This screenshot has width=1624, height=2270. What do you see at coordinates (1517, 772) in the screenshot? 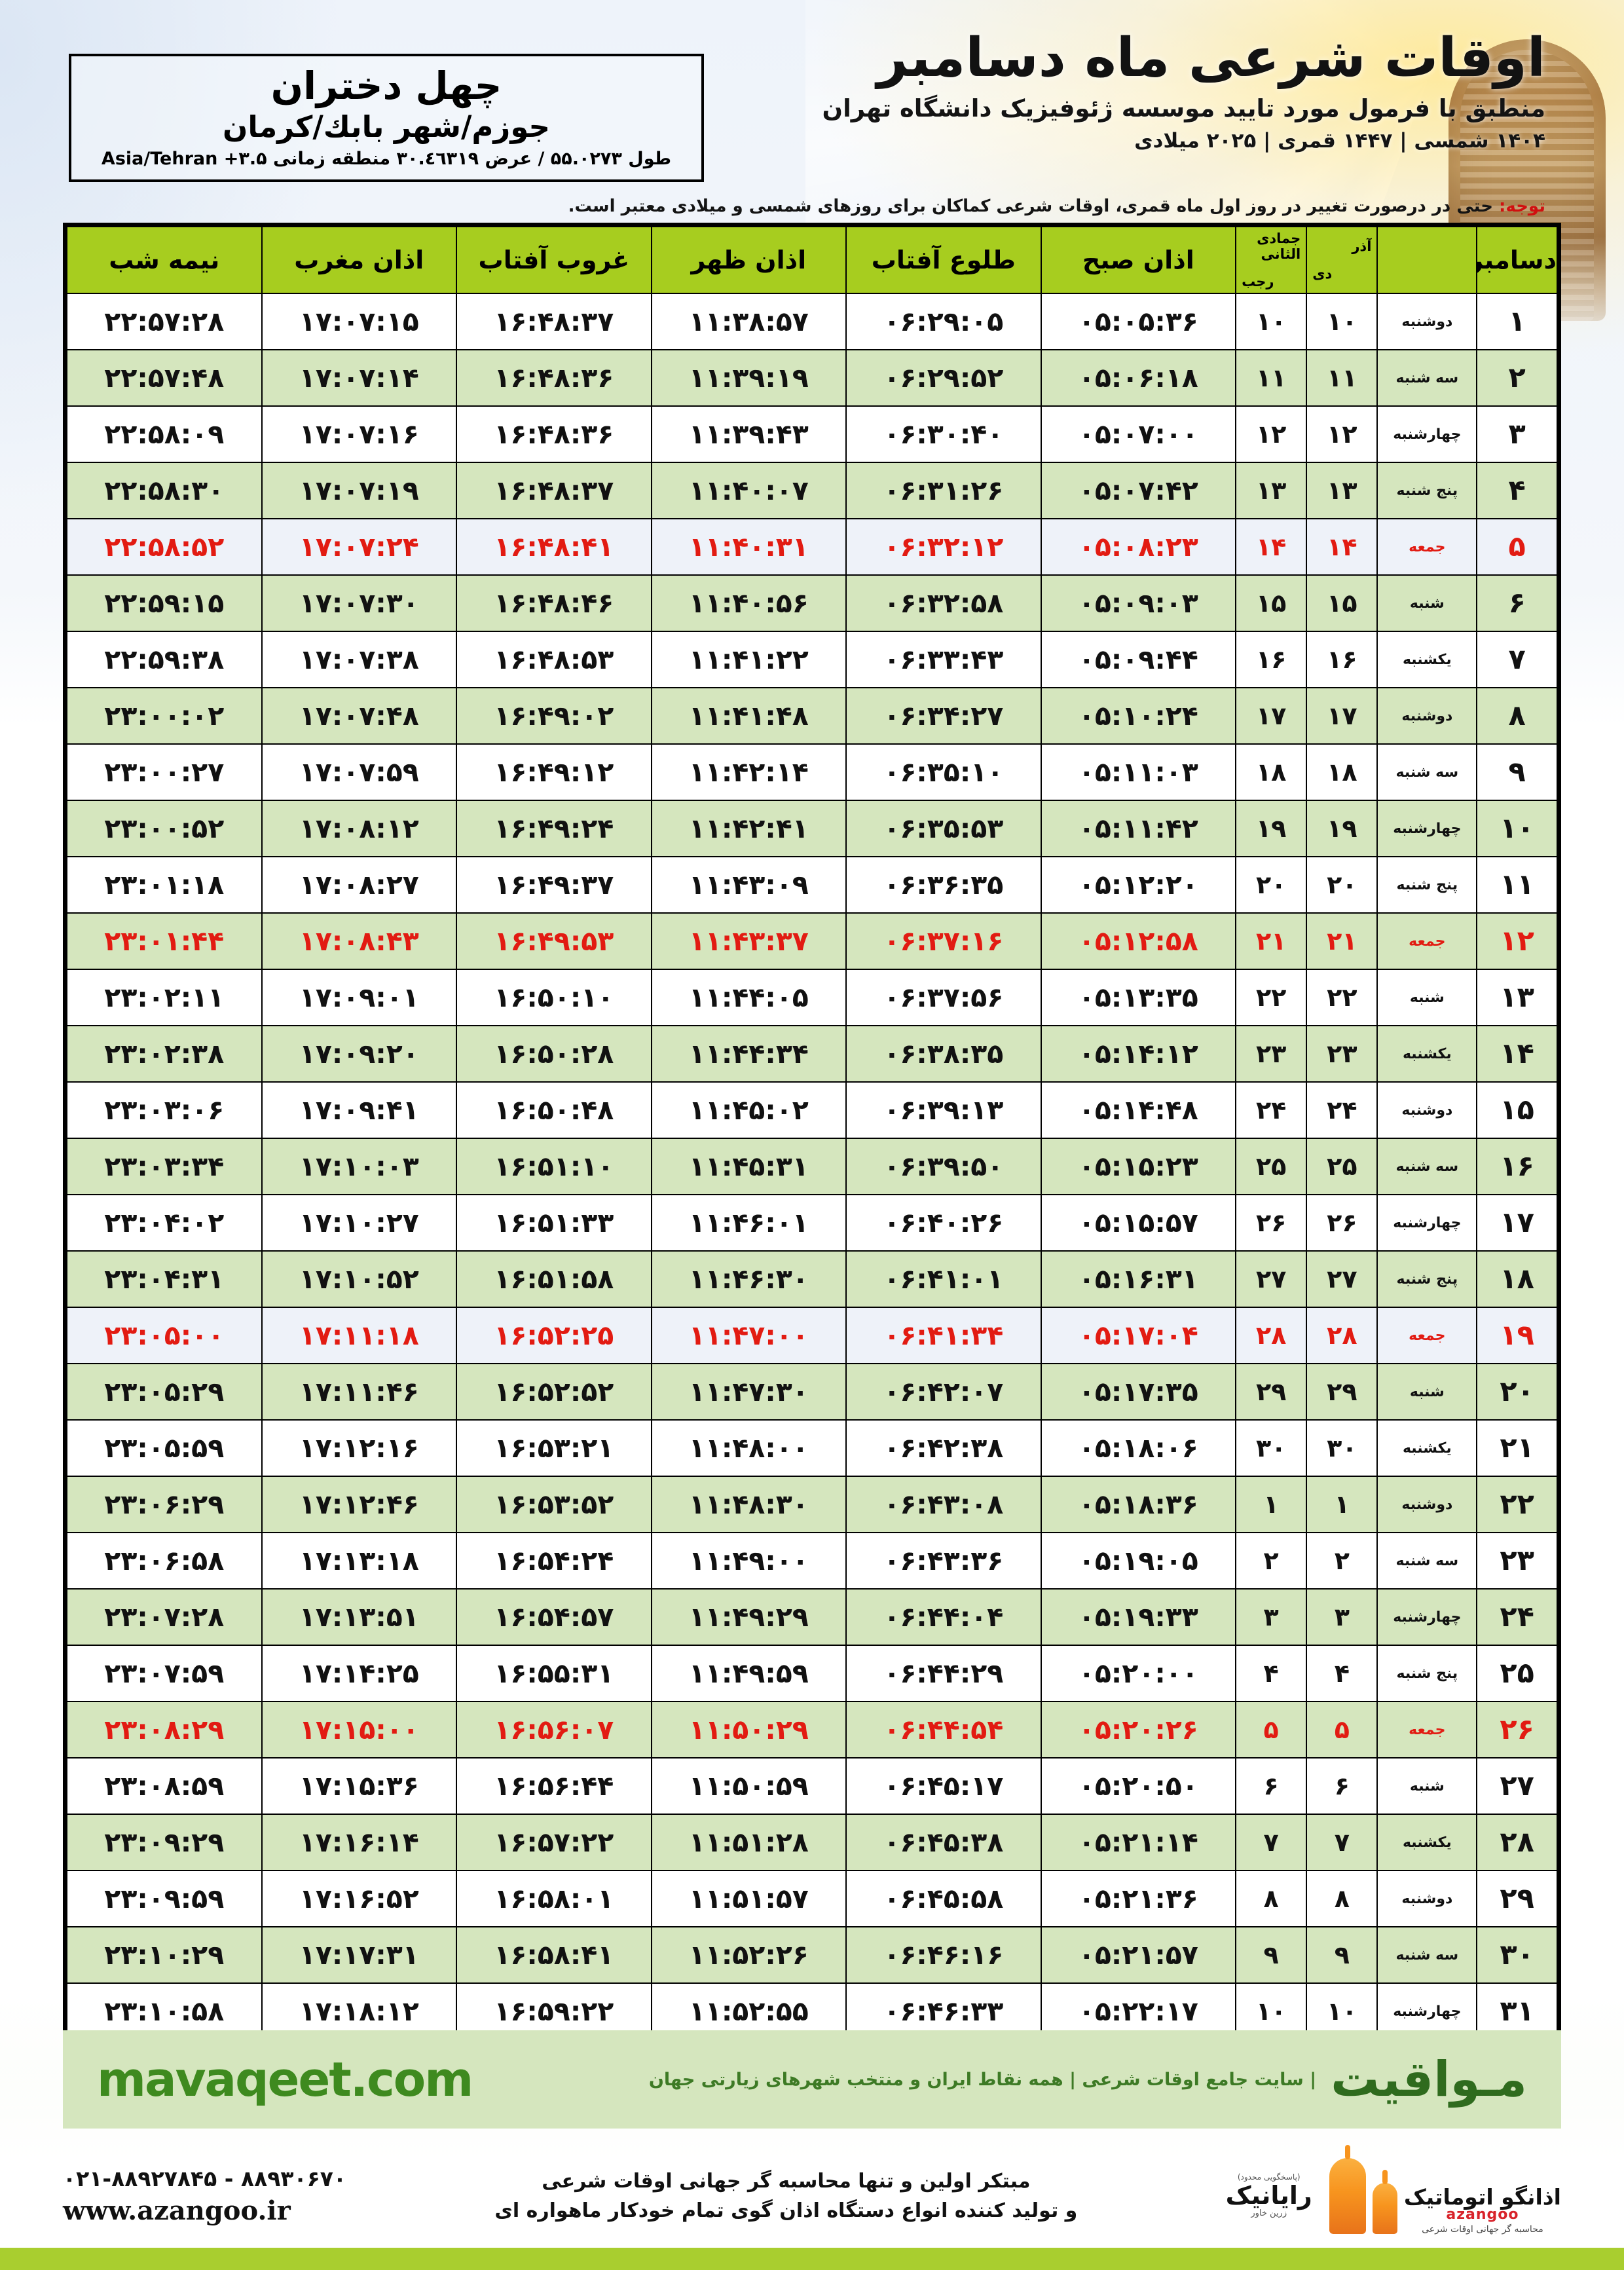
I see `day-number: ۹` at bounding box center [1517, 772].